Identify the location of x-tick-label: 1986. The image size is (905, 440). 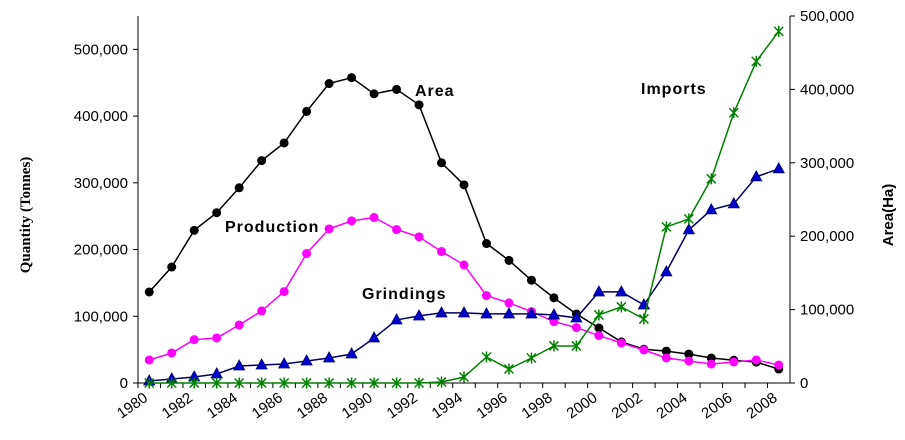
(267, 405).